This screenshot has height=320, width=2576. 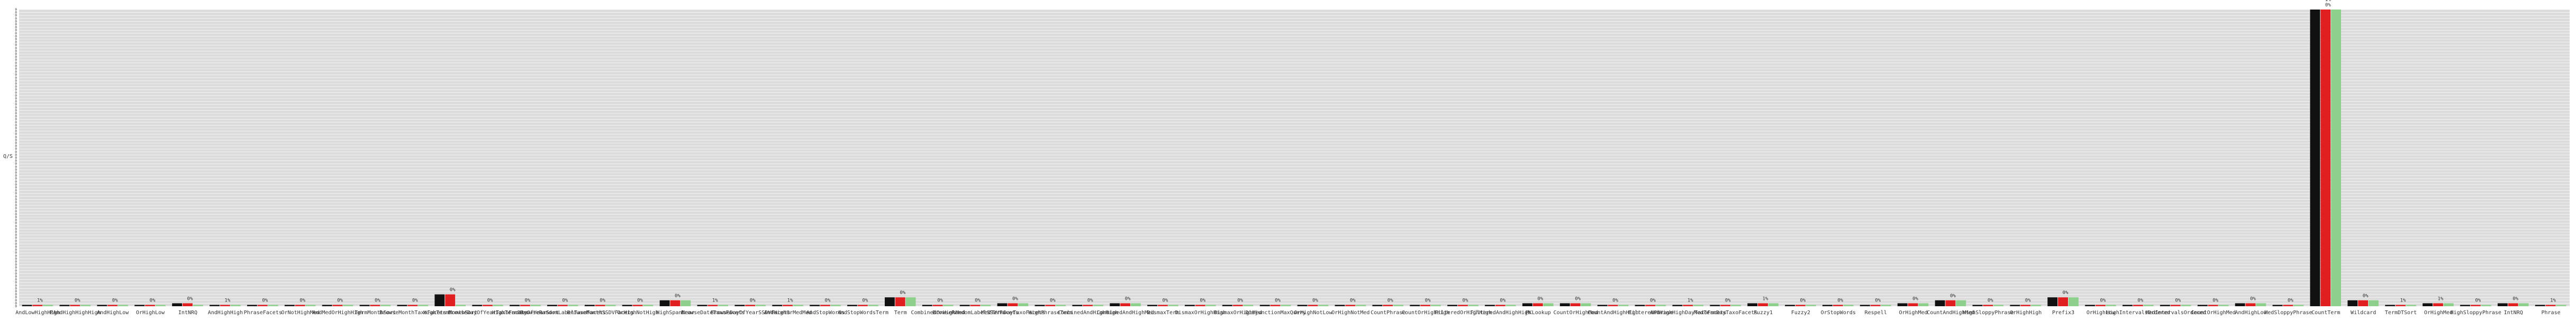 I want to click on x-category-label: PKLookup, so click(x=1538, y=313).